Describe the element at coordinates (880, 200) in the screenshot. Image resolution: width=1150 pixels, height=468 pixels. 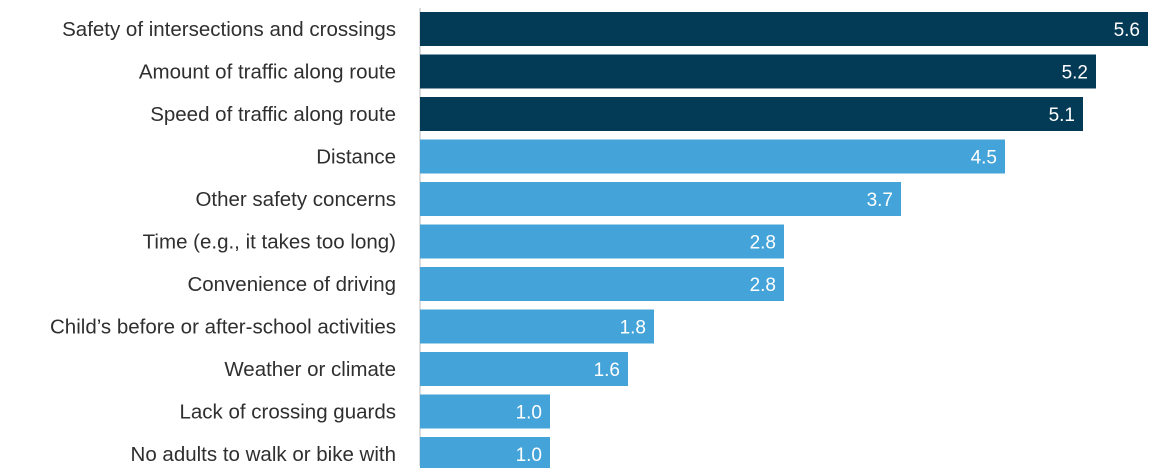
I see `value-label-5: 3.7` at that location.